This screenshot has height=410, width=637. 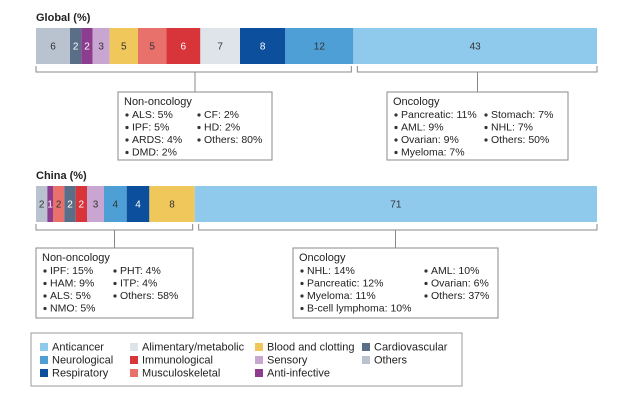 What do you see at coordinates (76, 258) in the screenshot?
I see `annotation-title: Non-oncology` at bounding box center [76, 258].